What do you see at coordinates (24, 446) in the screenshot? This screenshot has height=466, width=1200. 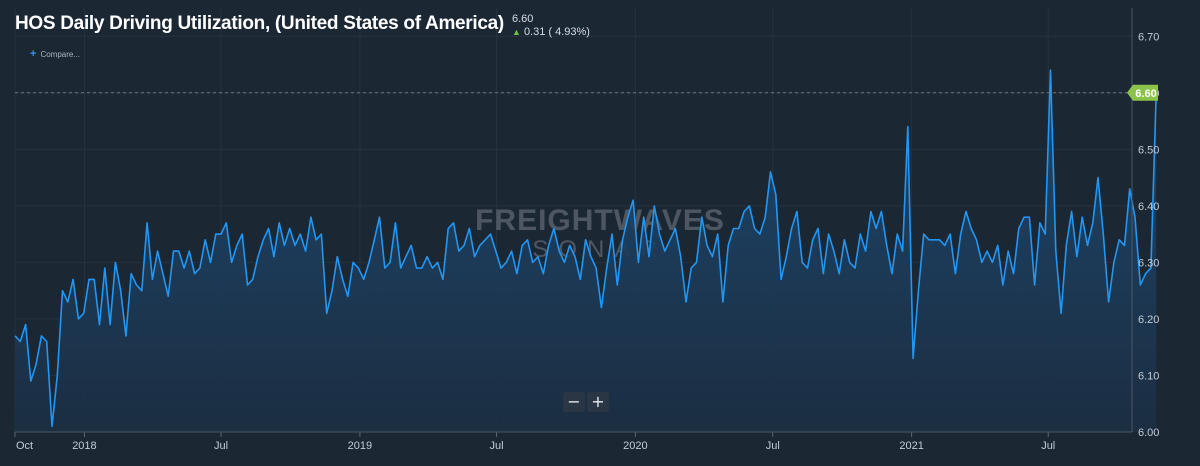 I see `x-tick-label: Oct` at bounding box center [24, 446].